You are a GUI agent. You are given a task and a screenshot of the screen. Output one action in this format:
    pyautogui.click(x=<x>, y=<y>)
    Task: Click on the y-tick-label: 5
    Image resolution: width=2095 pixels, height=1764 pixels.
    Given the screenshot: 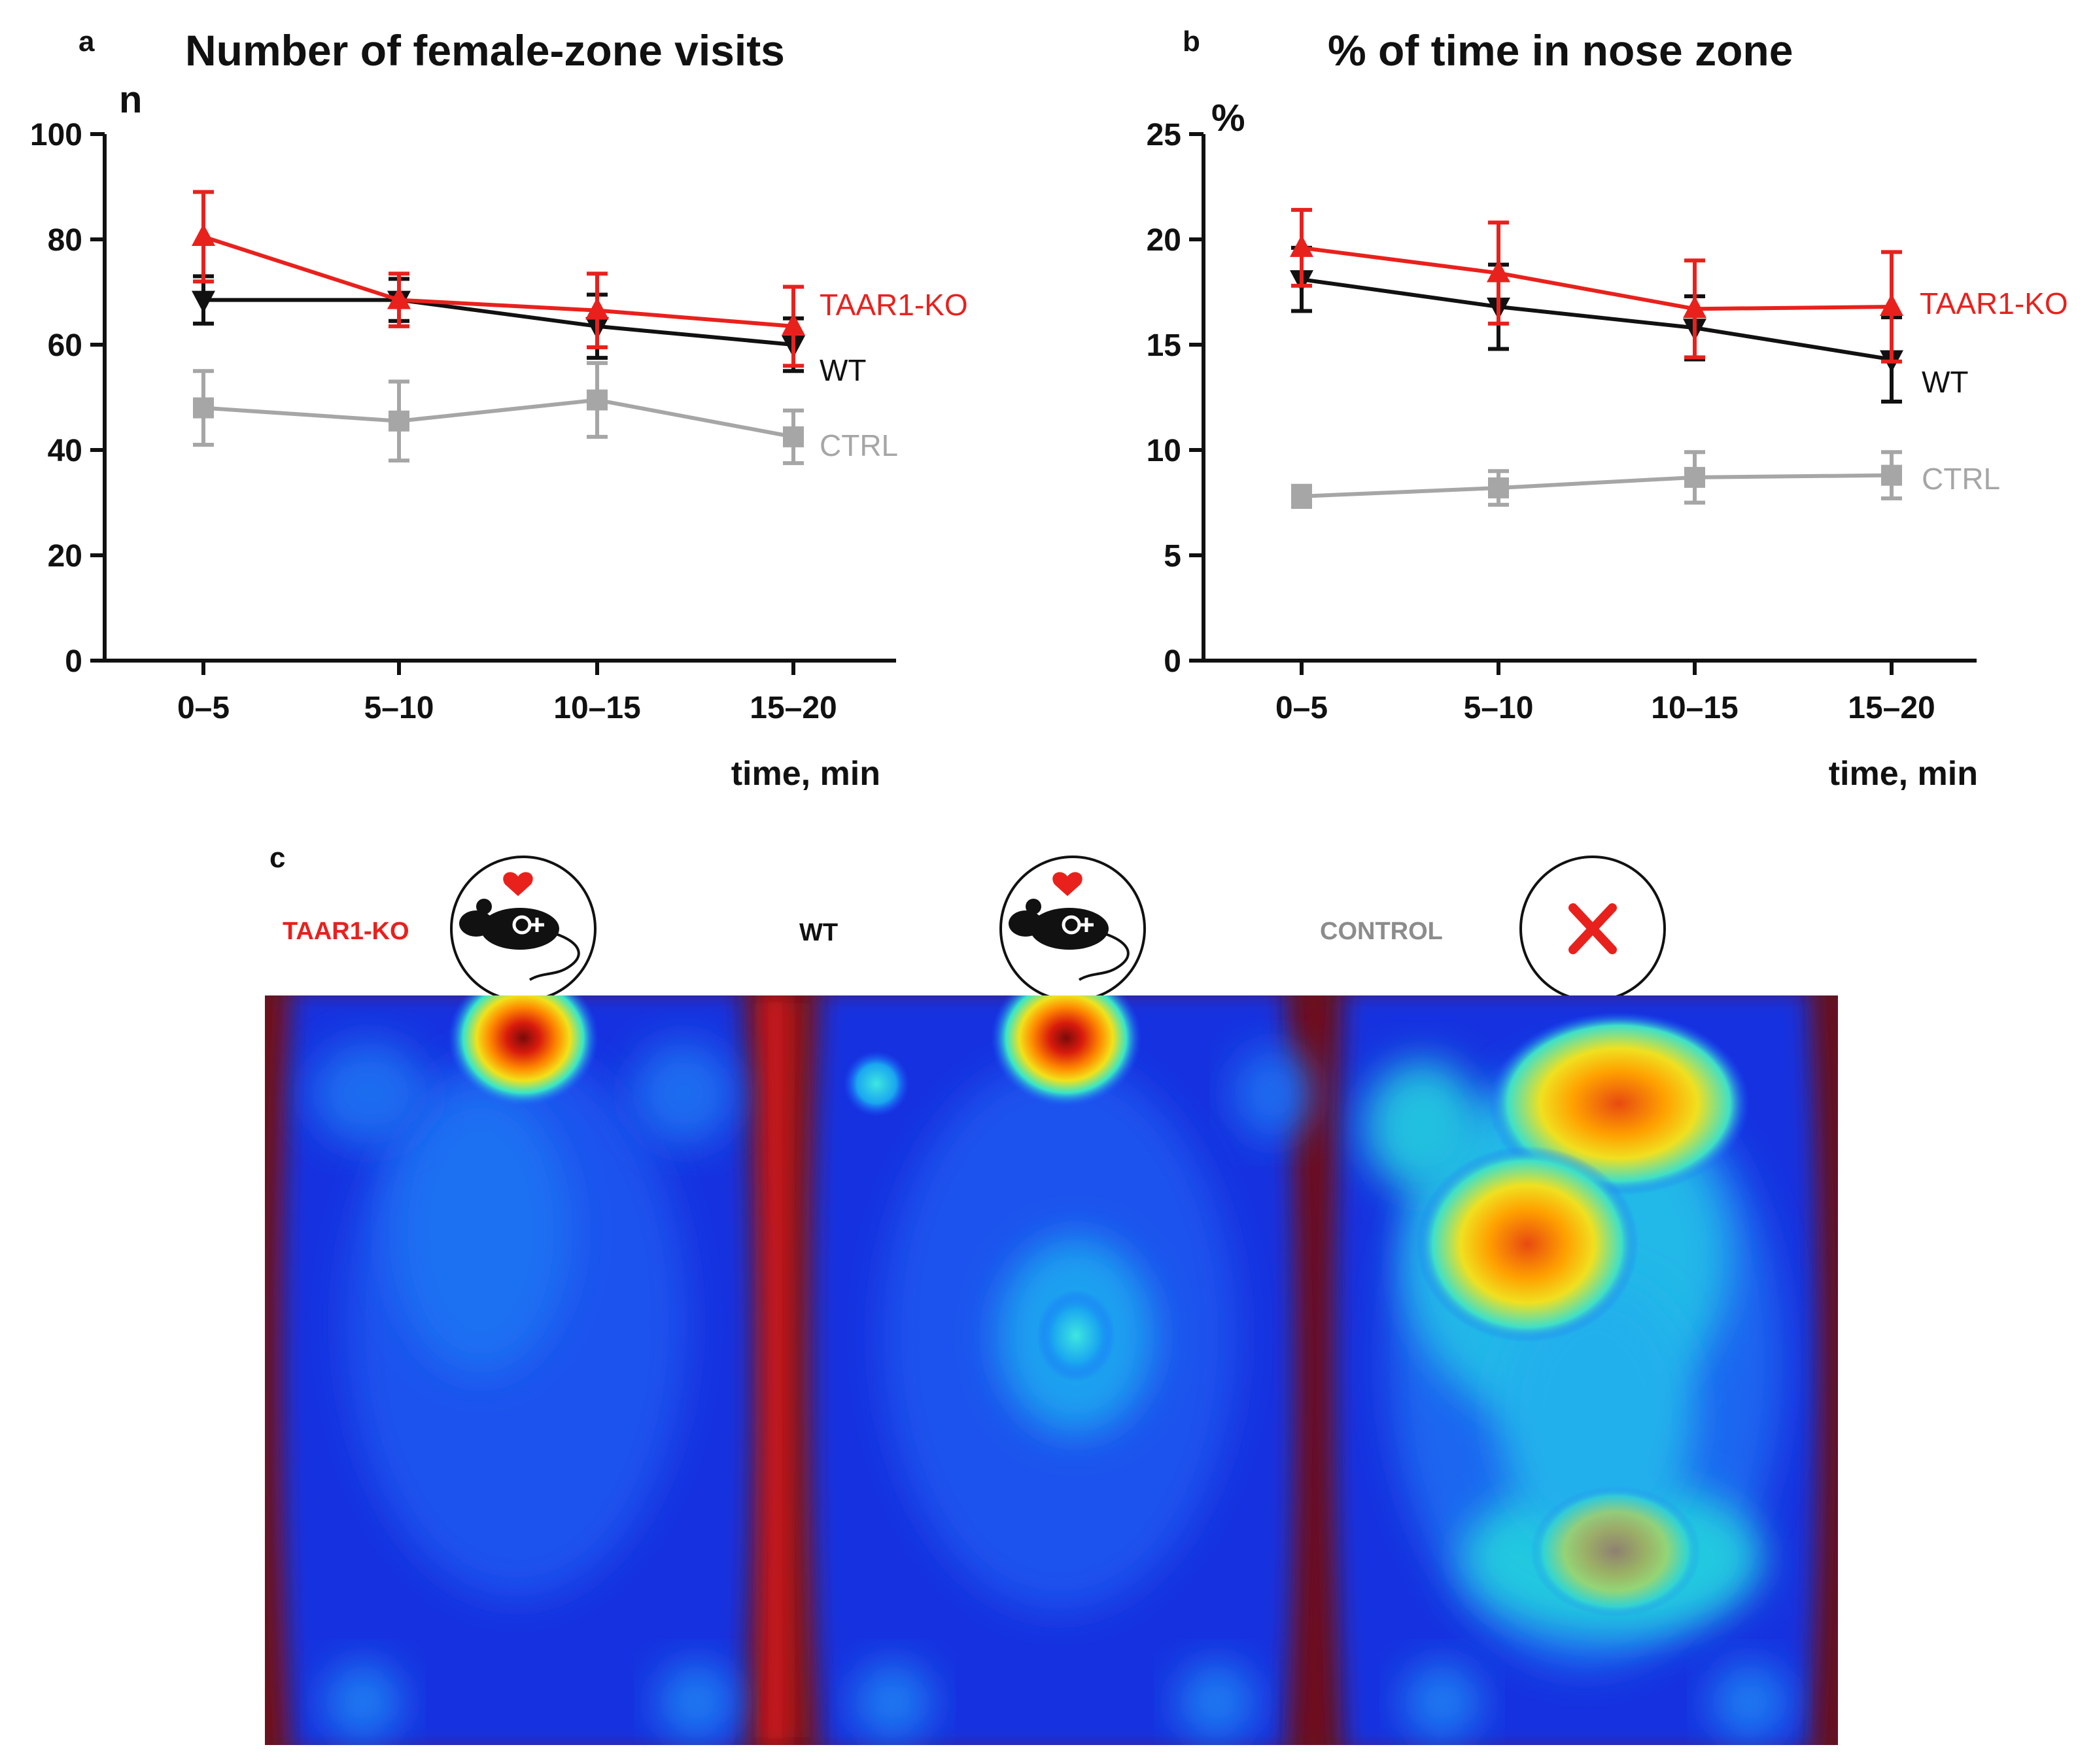 What is the action you would take?
    pyautogui.click(x=1172, y=557)
    